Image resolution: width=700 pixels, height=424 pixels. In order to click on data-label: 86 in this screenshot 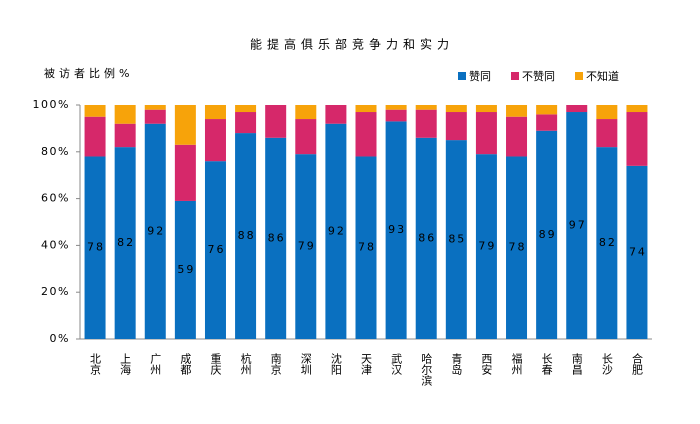, I will do `click(277, 237)`.